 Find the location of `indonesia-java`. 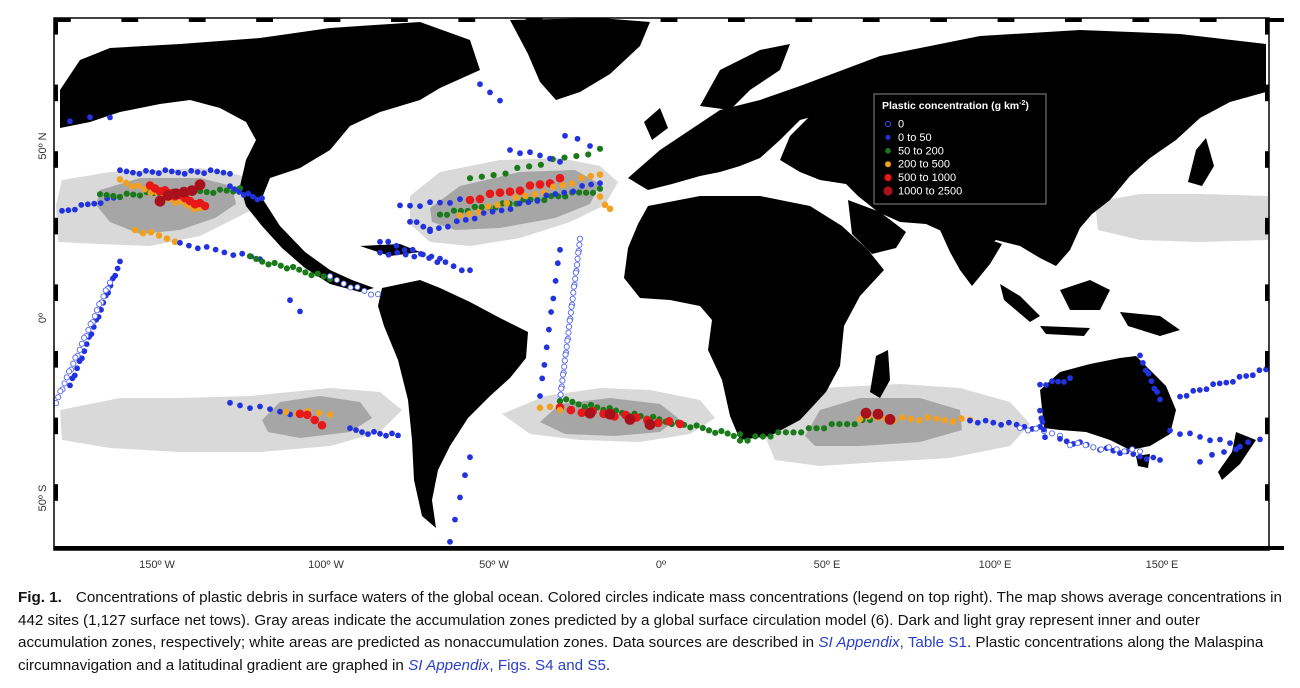

indonesia-java is located at coordinates (1065, 331).